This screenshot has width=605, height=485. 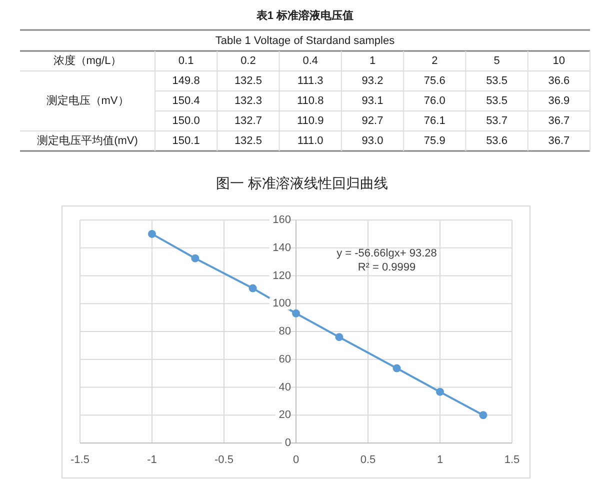 What do you see at coordinates (281, 248) in the screenshot?
I see `y-tick-label: 140` at bounding box center [281, 248].